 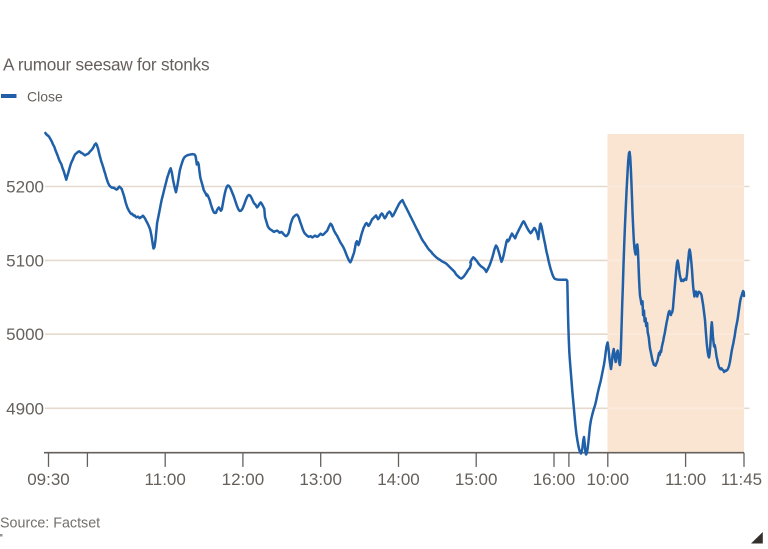 I want to click on svg-text: 13:00, so click(x=320, y=479).